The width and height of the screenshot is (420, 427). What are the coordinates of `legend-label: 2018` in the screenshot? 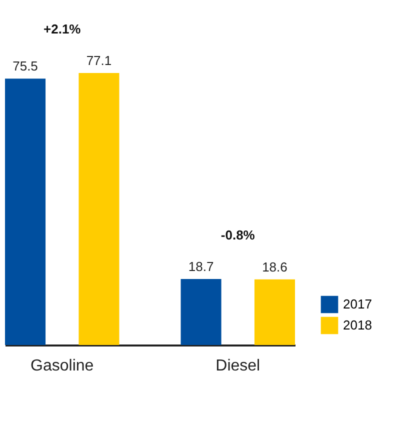 It's located at (357, 325).